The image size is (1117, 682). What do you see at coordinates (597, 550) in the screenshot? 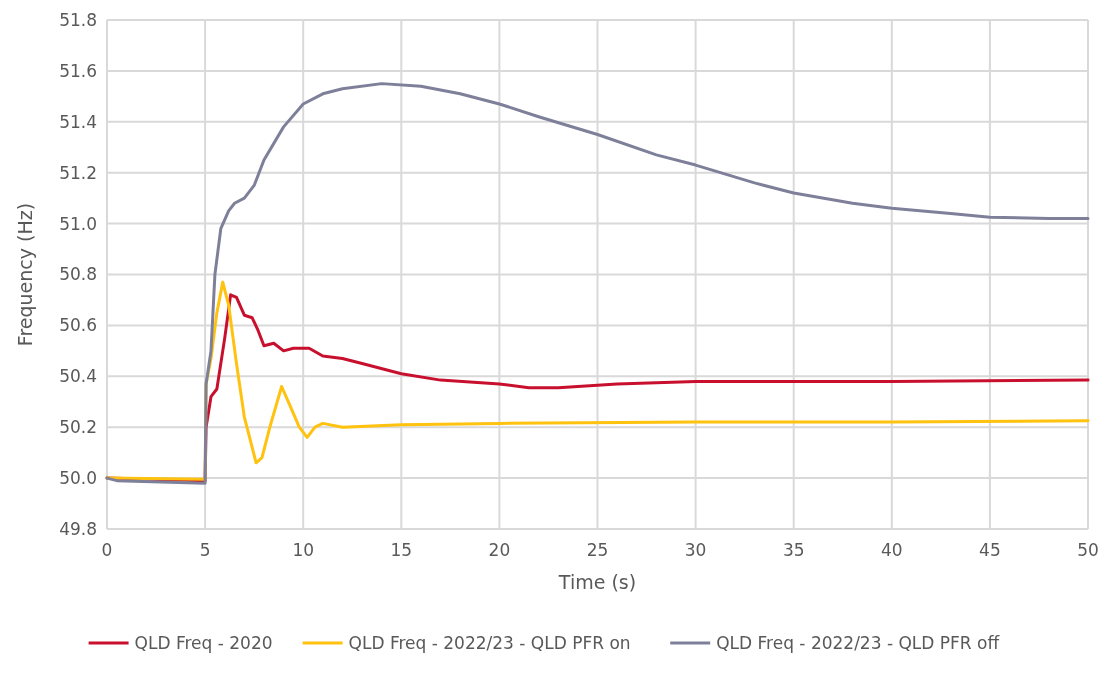
I see `x-tick-label: 25` at bounding box center [597, 550].